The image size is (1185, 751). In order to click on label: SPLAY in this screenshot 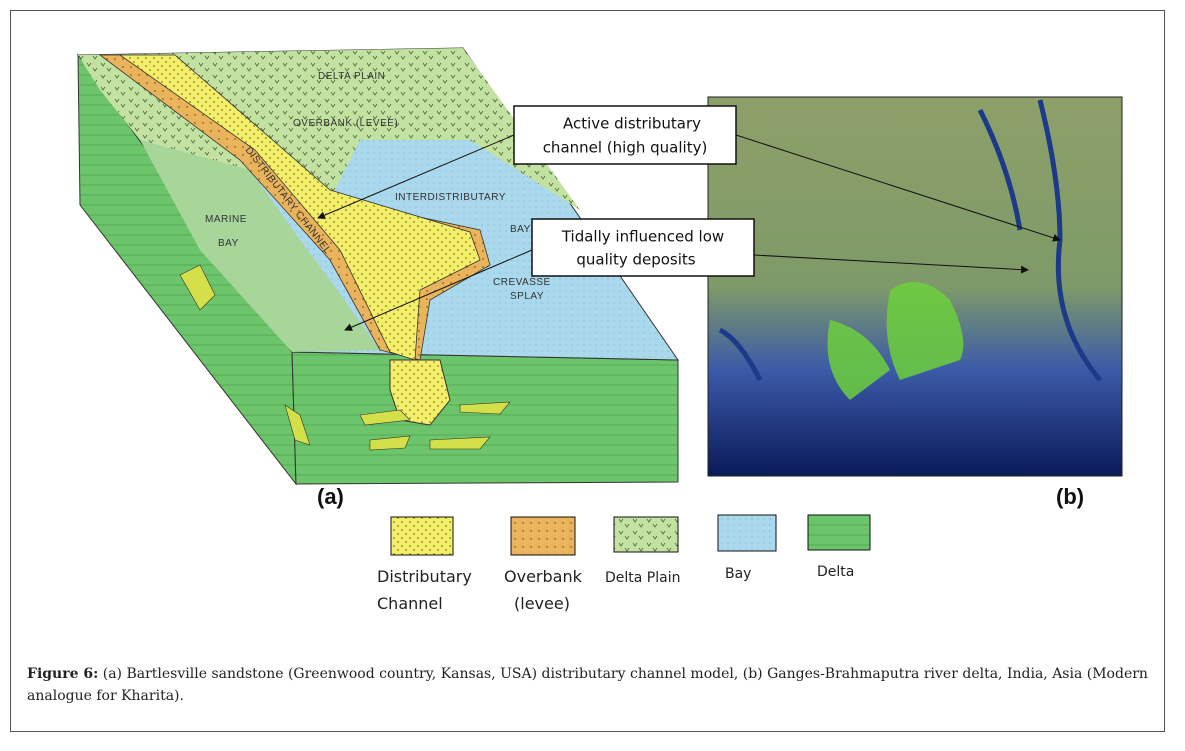, I will do `click(527, 296)`.